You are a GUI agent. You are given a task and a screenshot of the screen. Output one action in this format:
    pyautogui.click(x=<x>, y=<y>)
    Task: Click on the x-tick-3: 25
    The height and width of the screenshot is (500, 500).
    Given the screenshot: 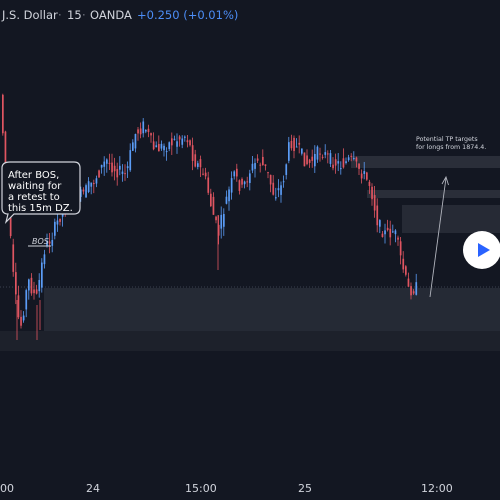 What is the action you would take?
    pyautogui.click(x=305, y=488)
    